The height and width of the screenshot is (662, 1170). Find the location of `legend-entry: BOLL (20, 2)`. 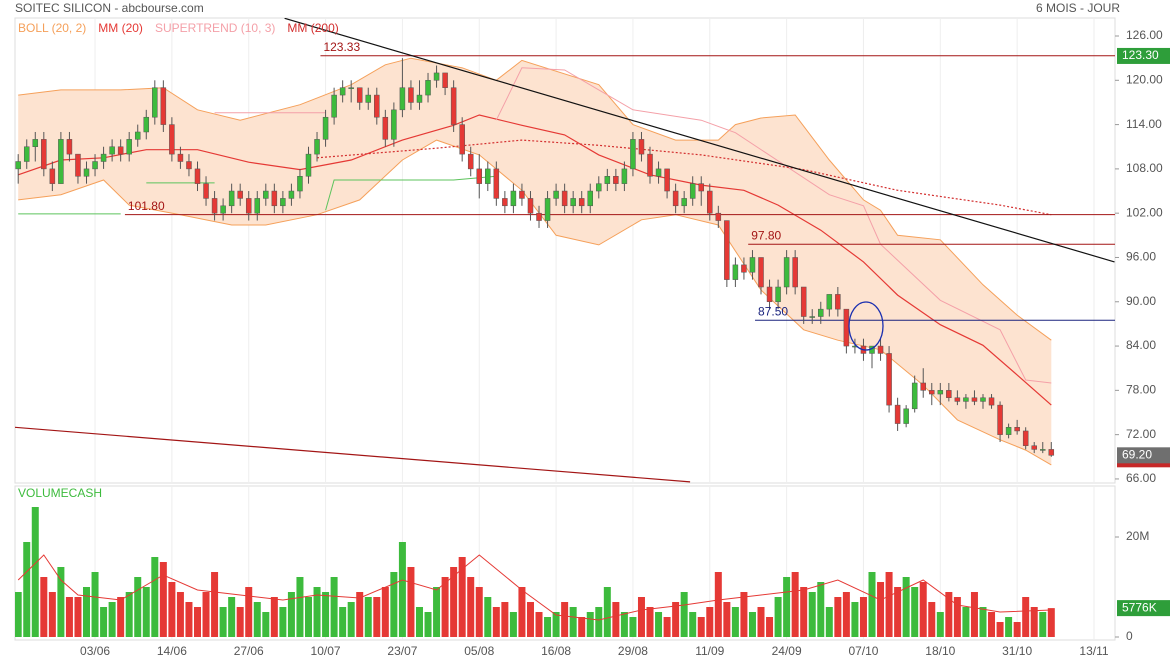

legend-entry: BOLL (20, 2) is located at coordinates (52, 28).